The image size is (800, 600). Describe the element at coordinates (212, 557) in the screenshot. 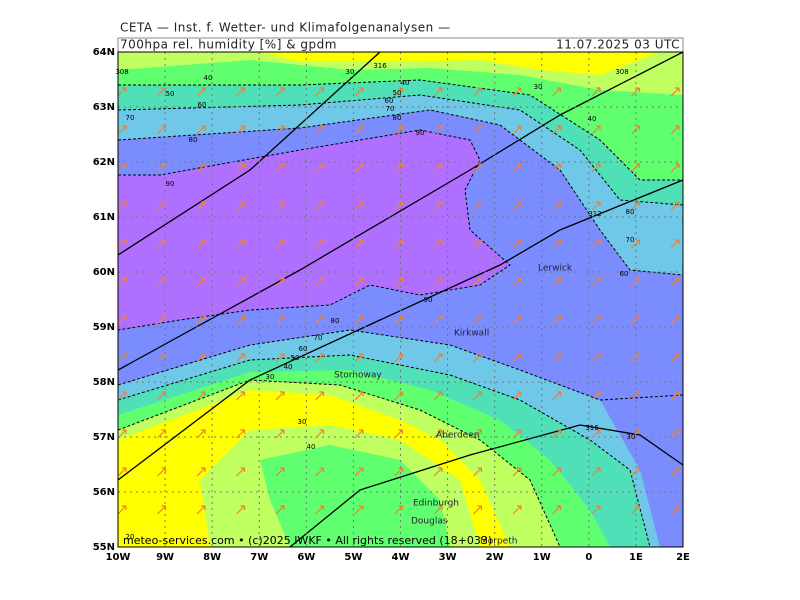

I see `lon-label: 8W` at that location.